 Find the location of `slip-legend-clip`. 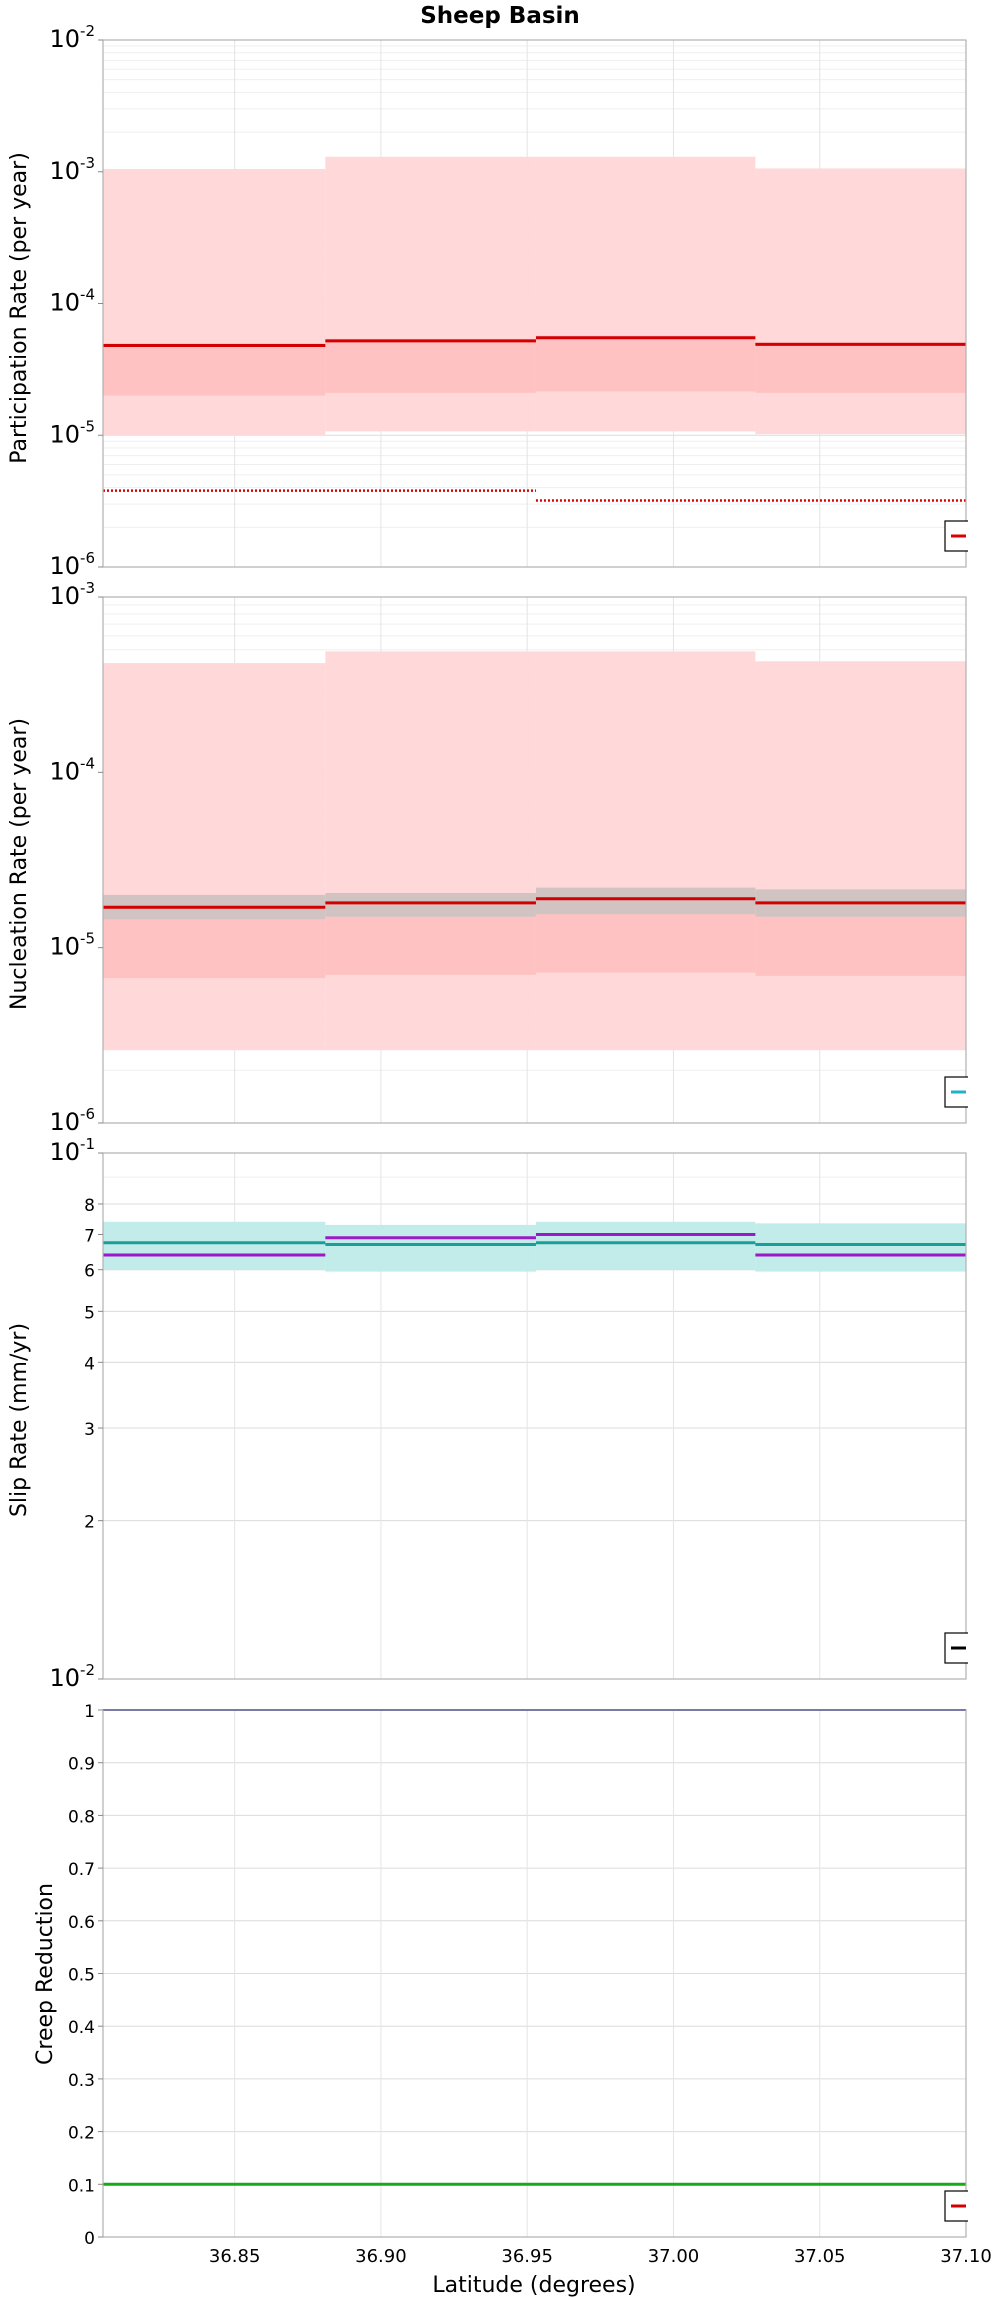

slip-legend-clip is located at coordinates (984, 1648).